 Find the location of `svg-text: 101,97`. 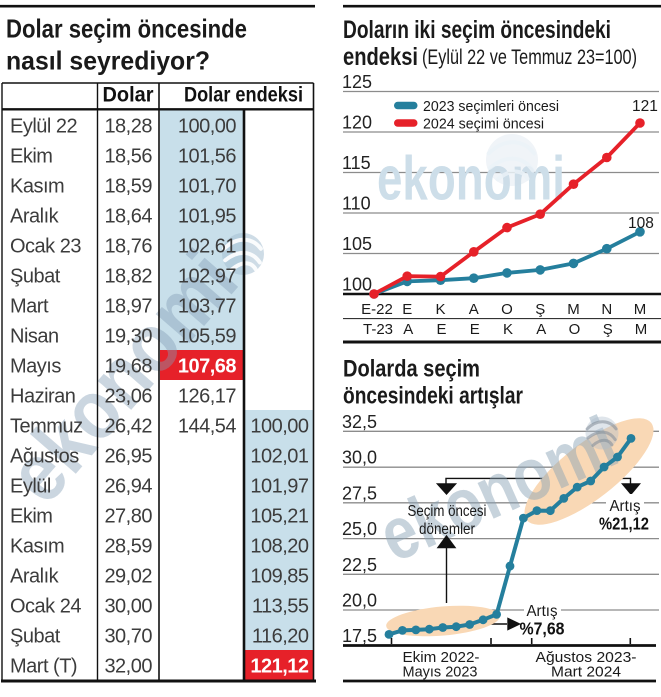

svg-text: 101,97 is located at coordinates (279, 486).